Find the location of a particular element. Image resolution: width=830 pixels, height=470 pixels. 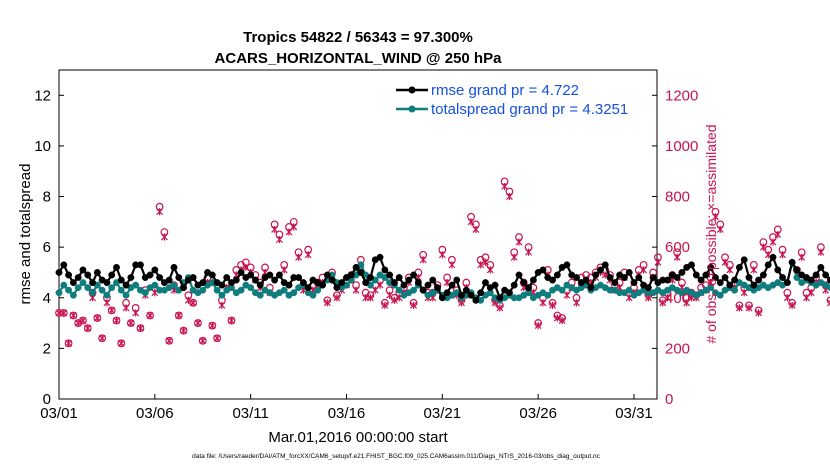

legend-rmse-label: rmse grand pr = 4.722 is located at coordinates (505, 90).